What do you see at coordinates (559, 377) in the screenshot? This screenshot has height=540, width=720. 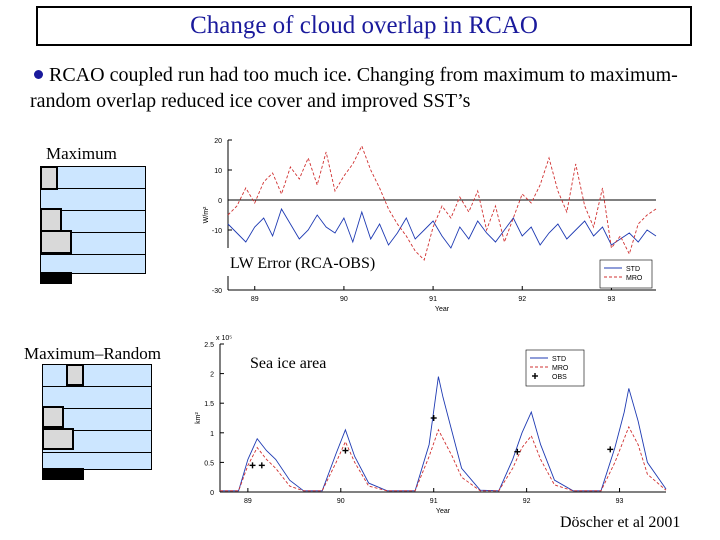 I see `legend-label: OBS` at bounding box center [559, 377].